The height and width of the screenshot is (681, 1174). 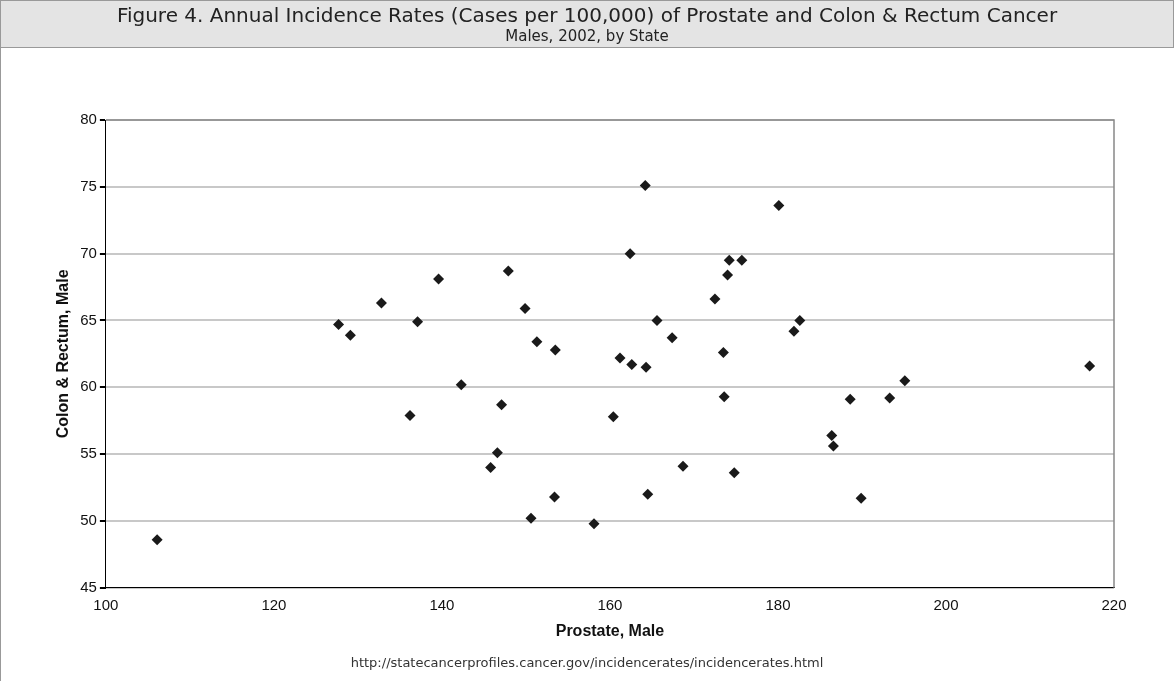 What do you see at coordinates (587, 15) in the screenshot?
I see `chart-title: Figure 4. Annual Incidence Rates (Cases per 100,000) of Prostate and Colon & Rectum Cancer` at bounding box center [587, 15].